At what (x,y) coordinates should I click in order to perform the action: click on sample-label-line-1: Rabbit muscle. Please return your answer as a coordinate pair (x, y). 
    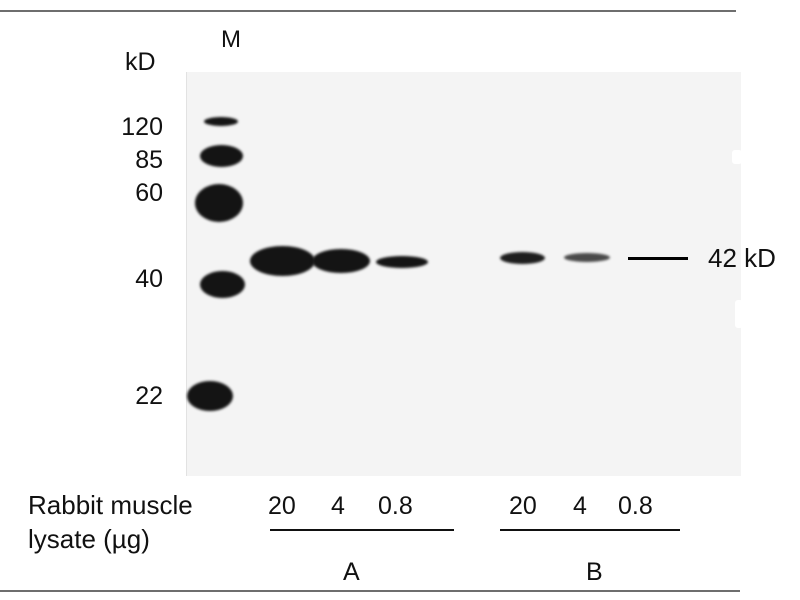
    Looking at the image, I should click on (110, 505).